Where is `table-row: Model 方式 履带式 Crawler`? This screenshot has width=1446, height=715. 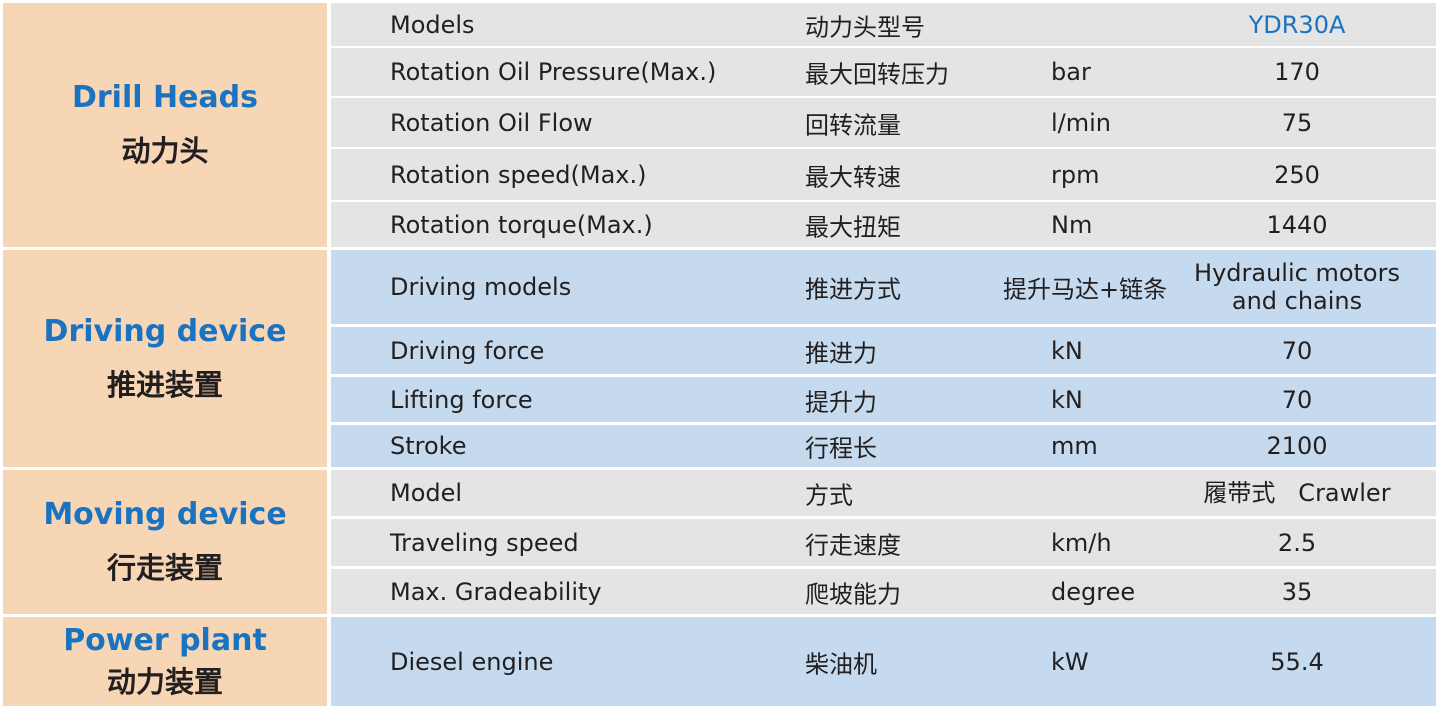
table-row: Model 方式 履带式 Crawler is located at coordinates (883, 493).